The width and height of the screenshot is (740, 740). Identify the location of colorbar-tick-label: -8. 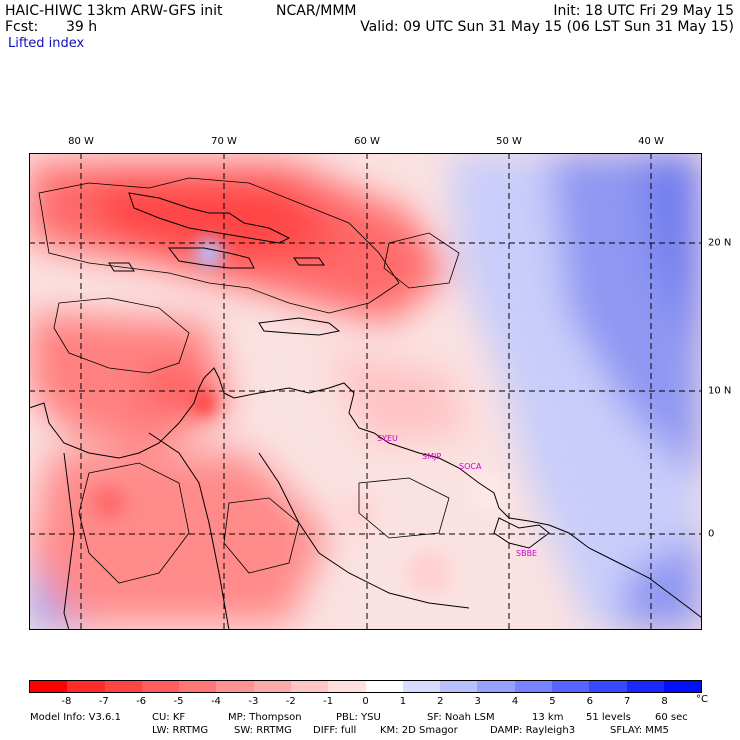
(66, 701).